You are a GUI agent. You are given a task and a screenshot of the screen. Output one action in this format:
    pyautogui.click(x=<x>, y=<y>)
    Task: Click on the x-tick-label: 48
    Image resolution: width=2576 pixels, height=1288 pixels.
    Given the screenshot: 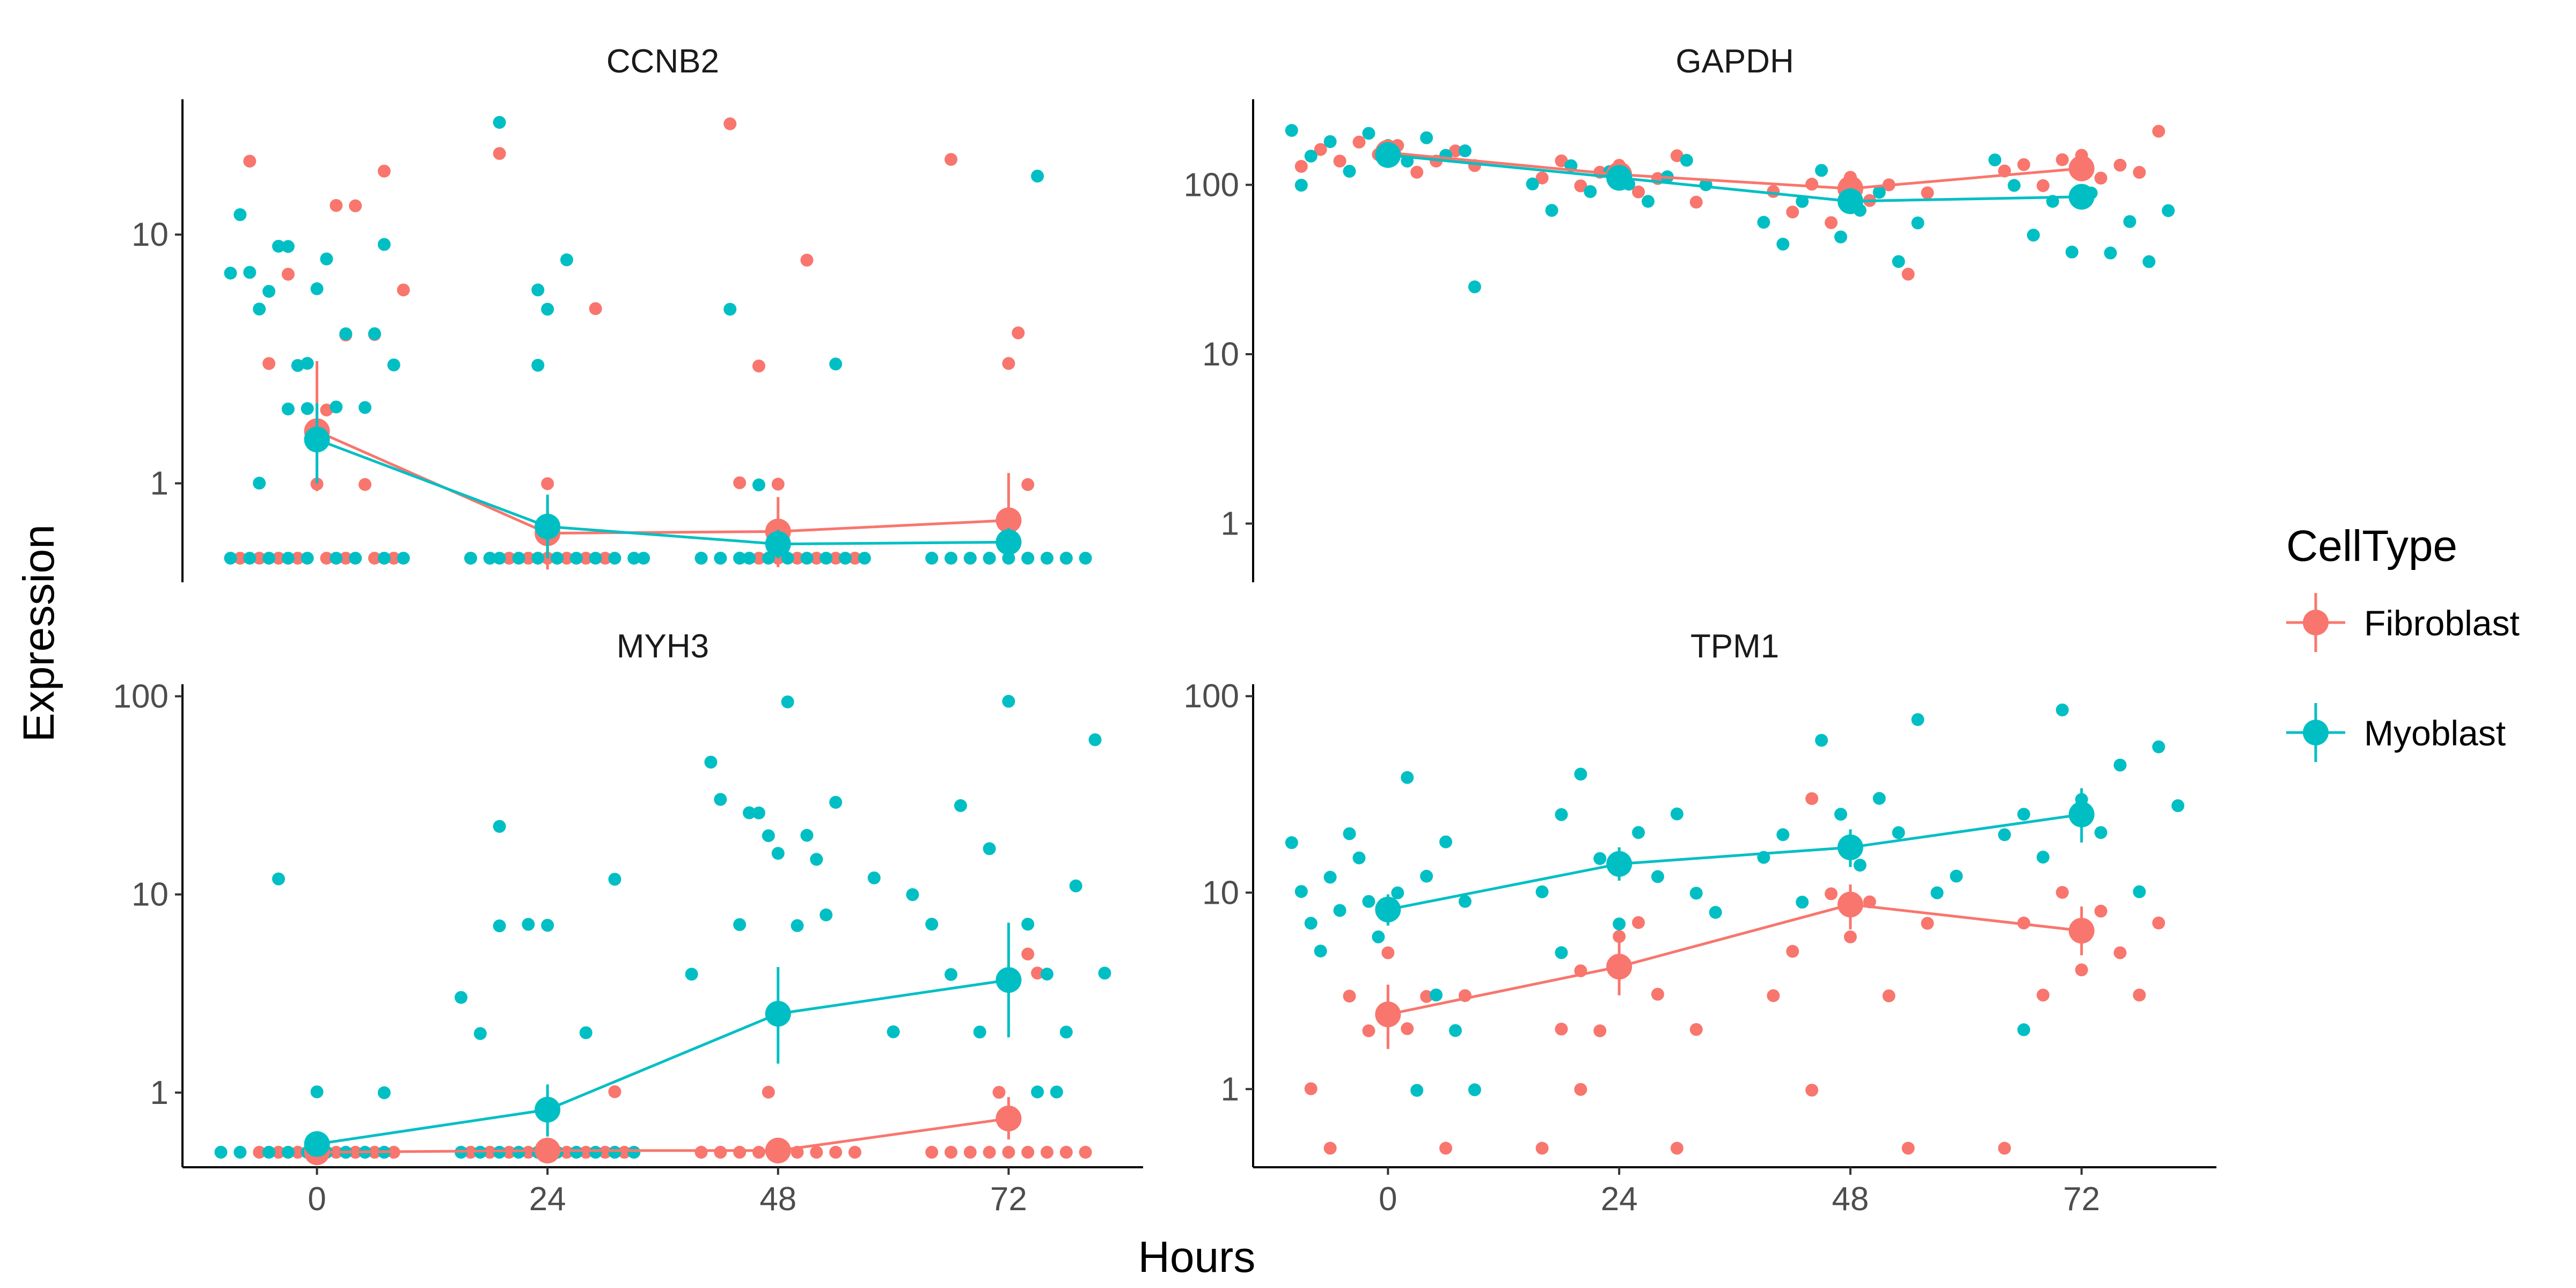 What is the action you would take?
    pyautogui.click(x=777, y=1199)
    